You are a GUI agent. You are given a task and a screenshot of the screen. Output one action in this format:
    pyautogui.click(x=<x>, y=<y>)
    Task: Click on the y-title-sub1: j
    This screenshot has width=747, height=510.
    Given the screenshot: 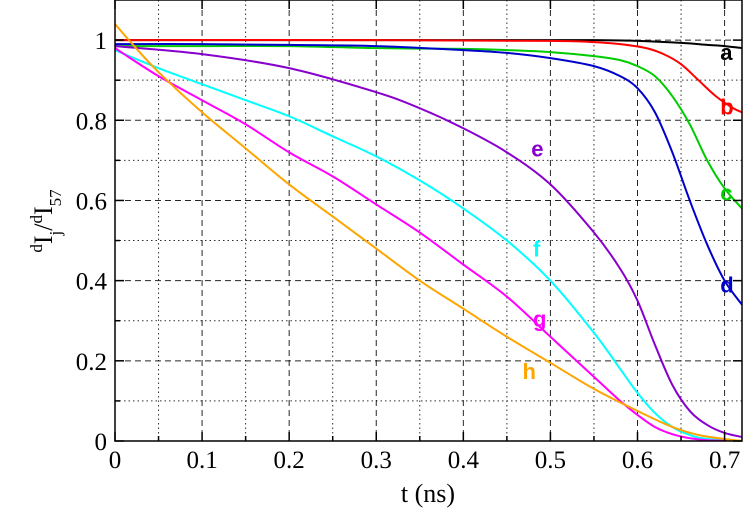 What is the action you would take?
    pyautogui.click(x=55, y=234)
    